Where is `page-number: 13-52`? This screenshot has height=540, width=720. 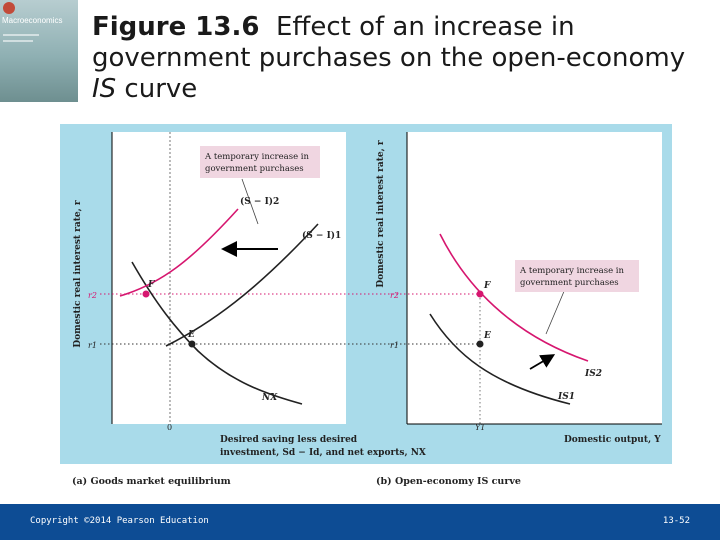 page-number: 13-52 is located at coordinates (676, 521).